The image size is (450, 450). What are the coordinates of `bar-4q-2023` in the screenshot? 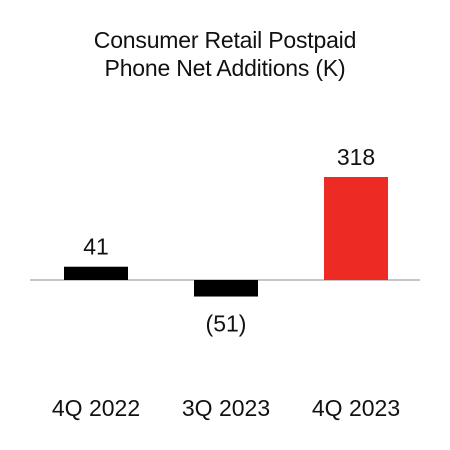 It's located at (356, 228).